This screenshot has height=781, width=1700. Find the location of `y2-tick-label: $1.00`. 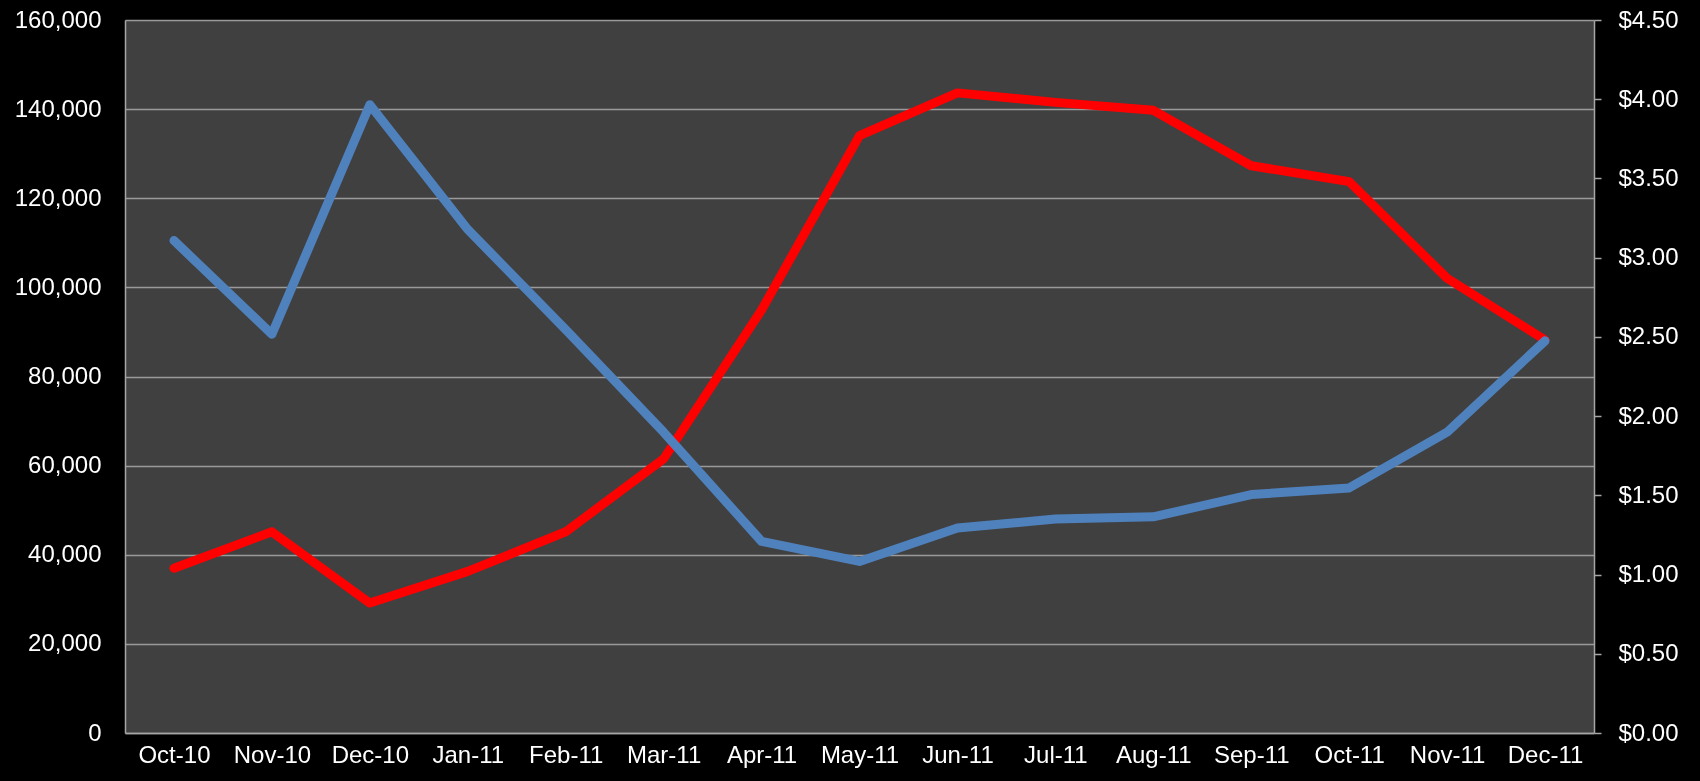

y2-tick-label: $1.00 is located at coordinates (1648, 574).